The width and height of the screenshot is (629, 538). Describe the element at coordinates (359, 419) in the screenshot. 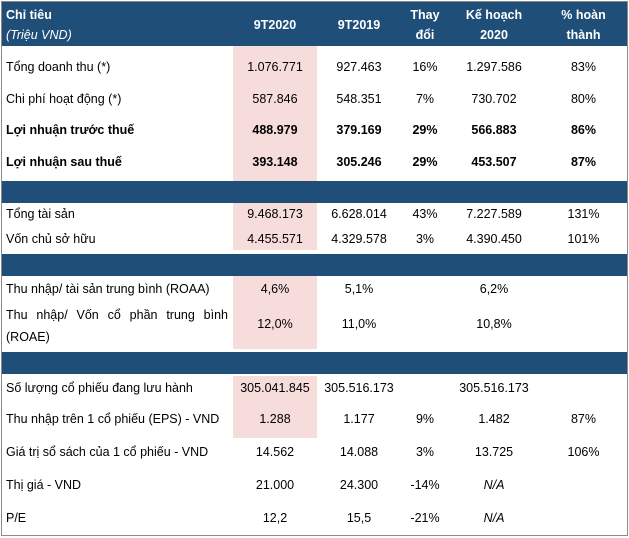

I see `value-9t2019: 1.177` at that location.